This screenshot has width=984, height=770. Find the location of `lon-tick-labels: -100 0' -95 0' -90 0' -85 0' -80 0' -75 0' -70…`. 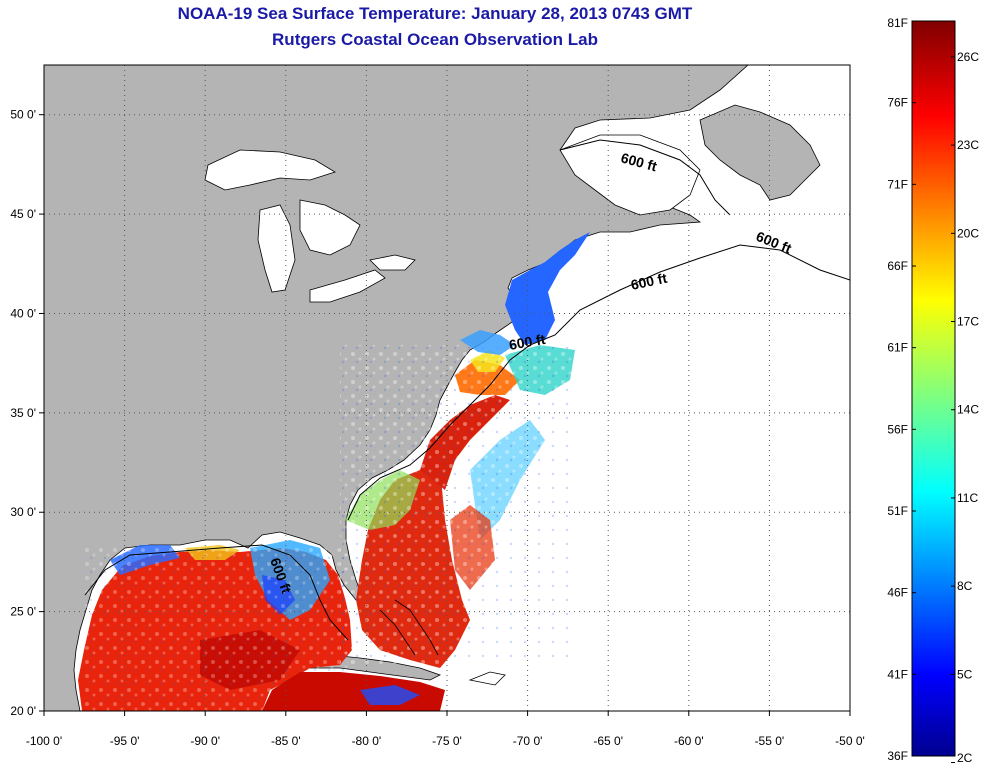

lon-tick-labels: -100 0' -95 0' -90 0' -85 0' -80 0' -75 0' -70… is located at coordinates (445, 729).